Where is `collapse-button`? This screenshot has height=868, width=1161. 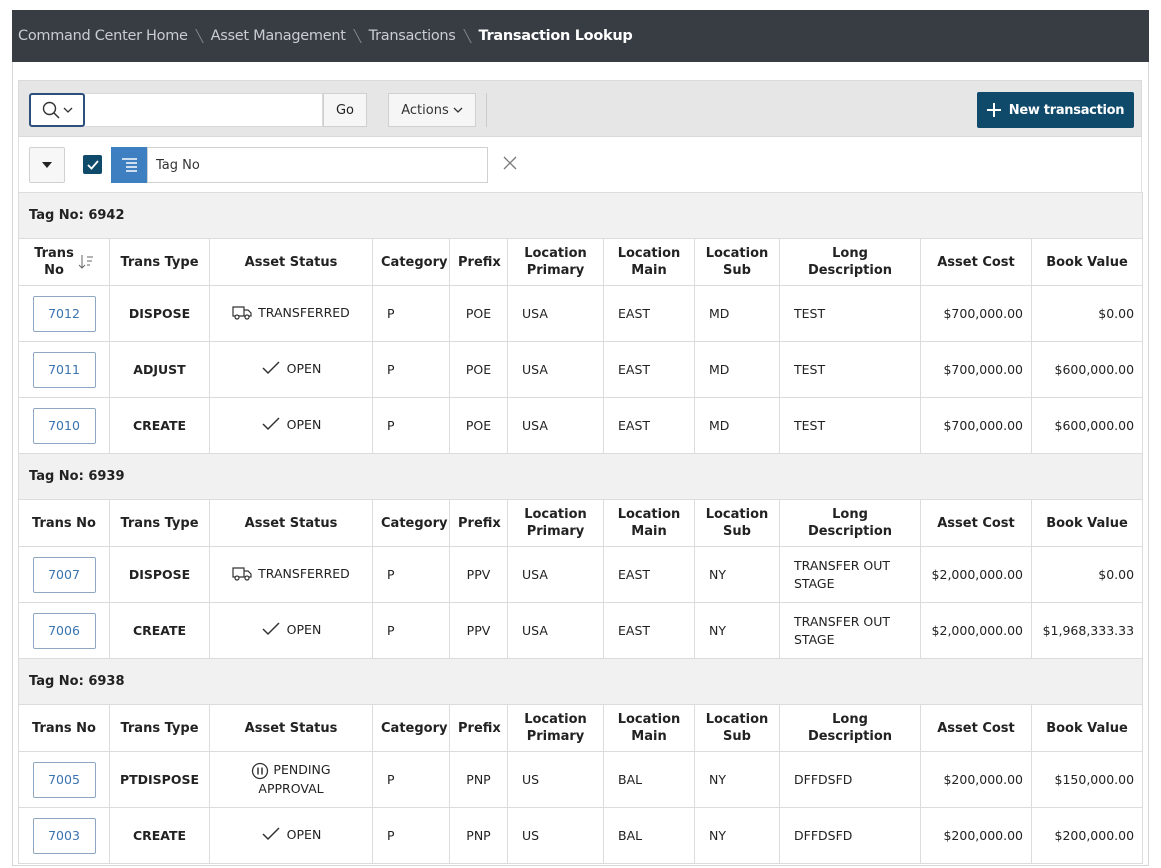
collapse-button is located at coordinates (47, 165).